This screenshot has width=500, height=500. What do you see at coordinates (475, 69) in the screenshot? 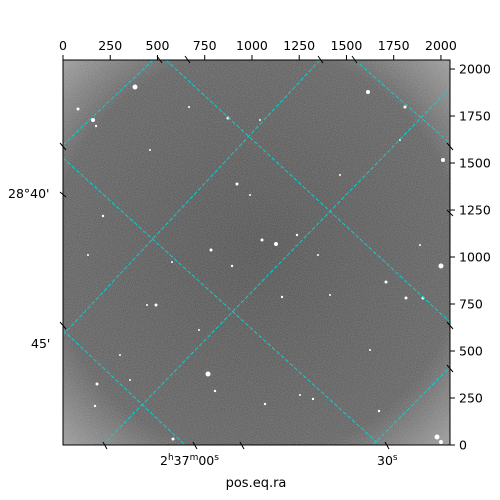
I see `right-tick-label: 2000` at bounding box center [475, 69].